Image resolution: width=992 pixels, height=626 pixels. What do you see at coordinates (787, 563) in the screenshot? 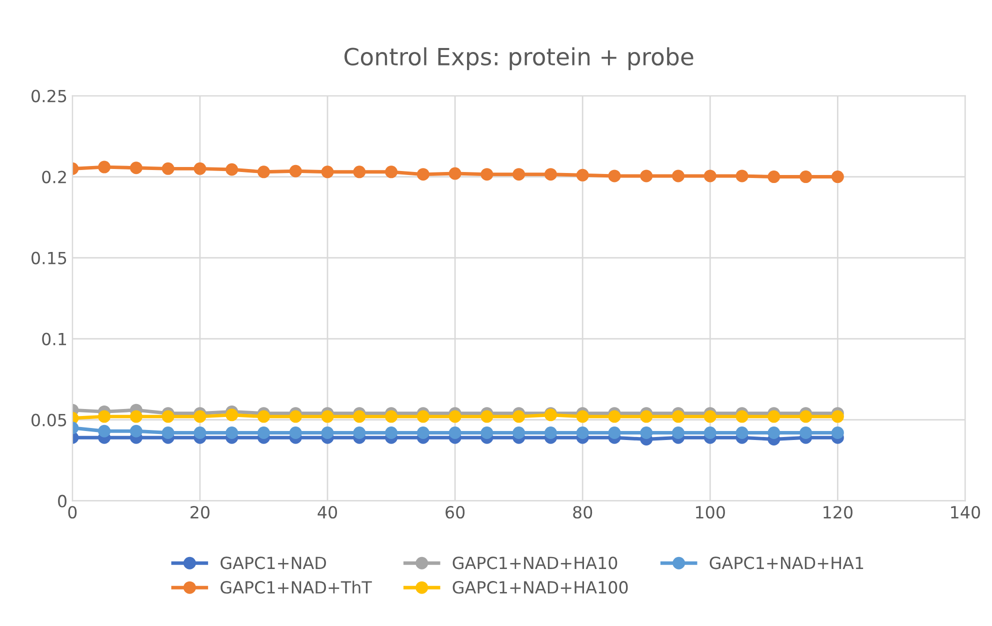
I see `legend-label: GAPC1+NAD+HA1` at bounding box center [787, 563].